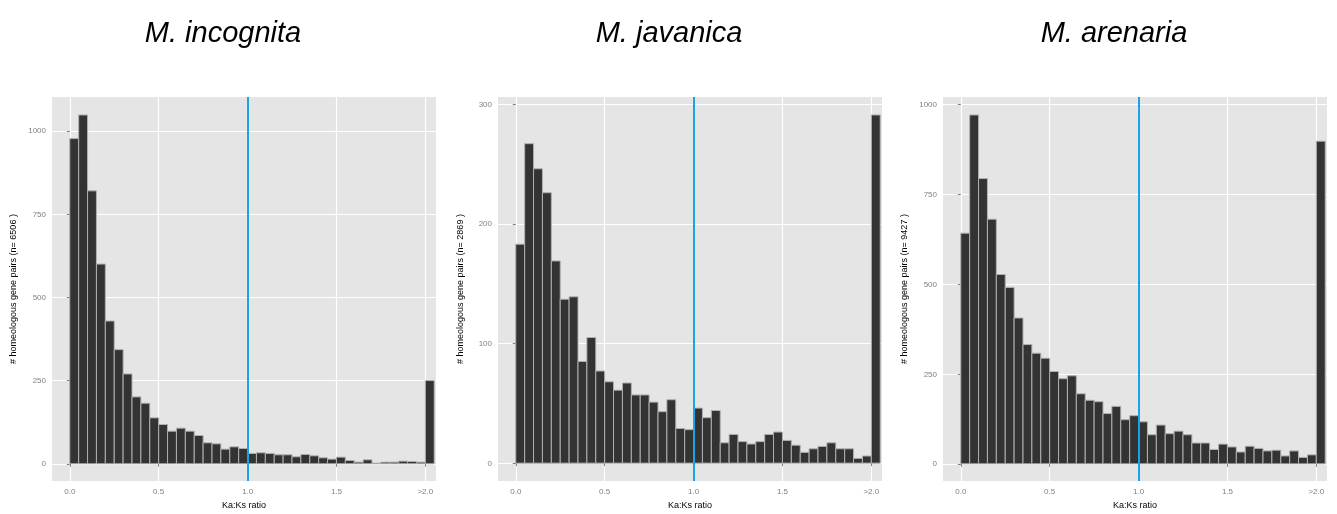 The height and width of the screenshot is (514, 1337). What do you see at coordinates (223, 31) in the screenshot?
I see `chart-title: M. incognita` at bounding box center [223, 31].